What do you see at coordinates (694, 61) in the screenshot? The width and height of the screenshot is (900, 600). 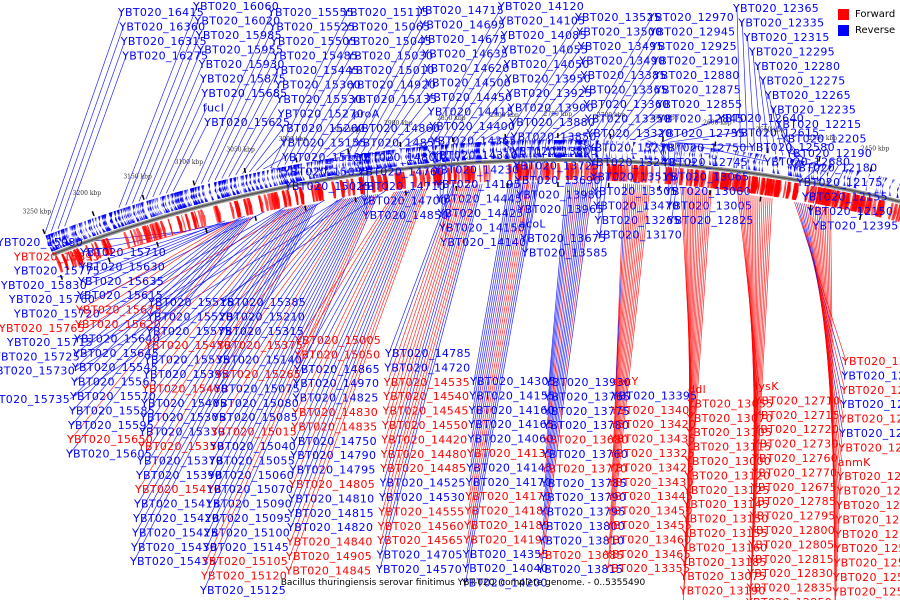 I see `gene-label-reverse: YBT020_12910` at bounding box center [694, 61].